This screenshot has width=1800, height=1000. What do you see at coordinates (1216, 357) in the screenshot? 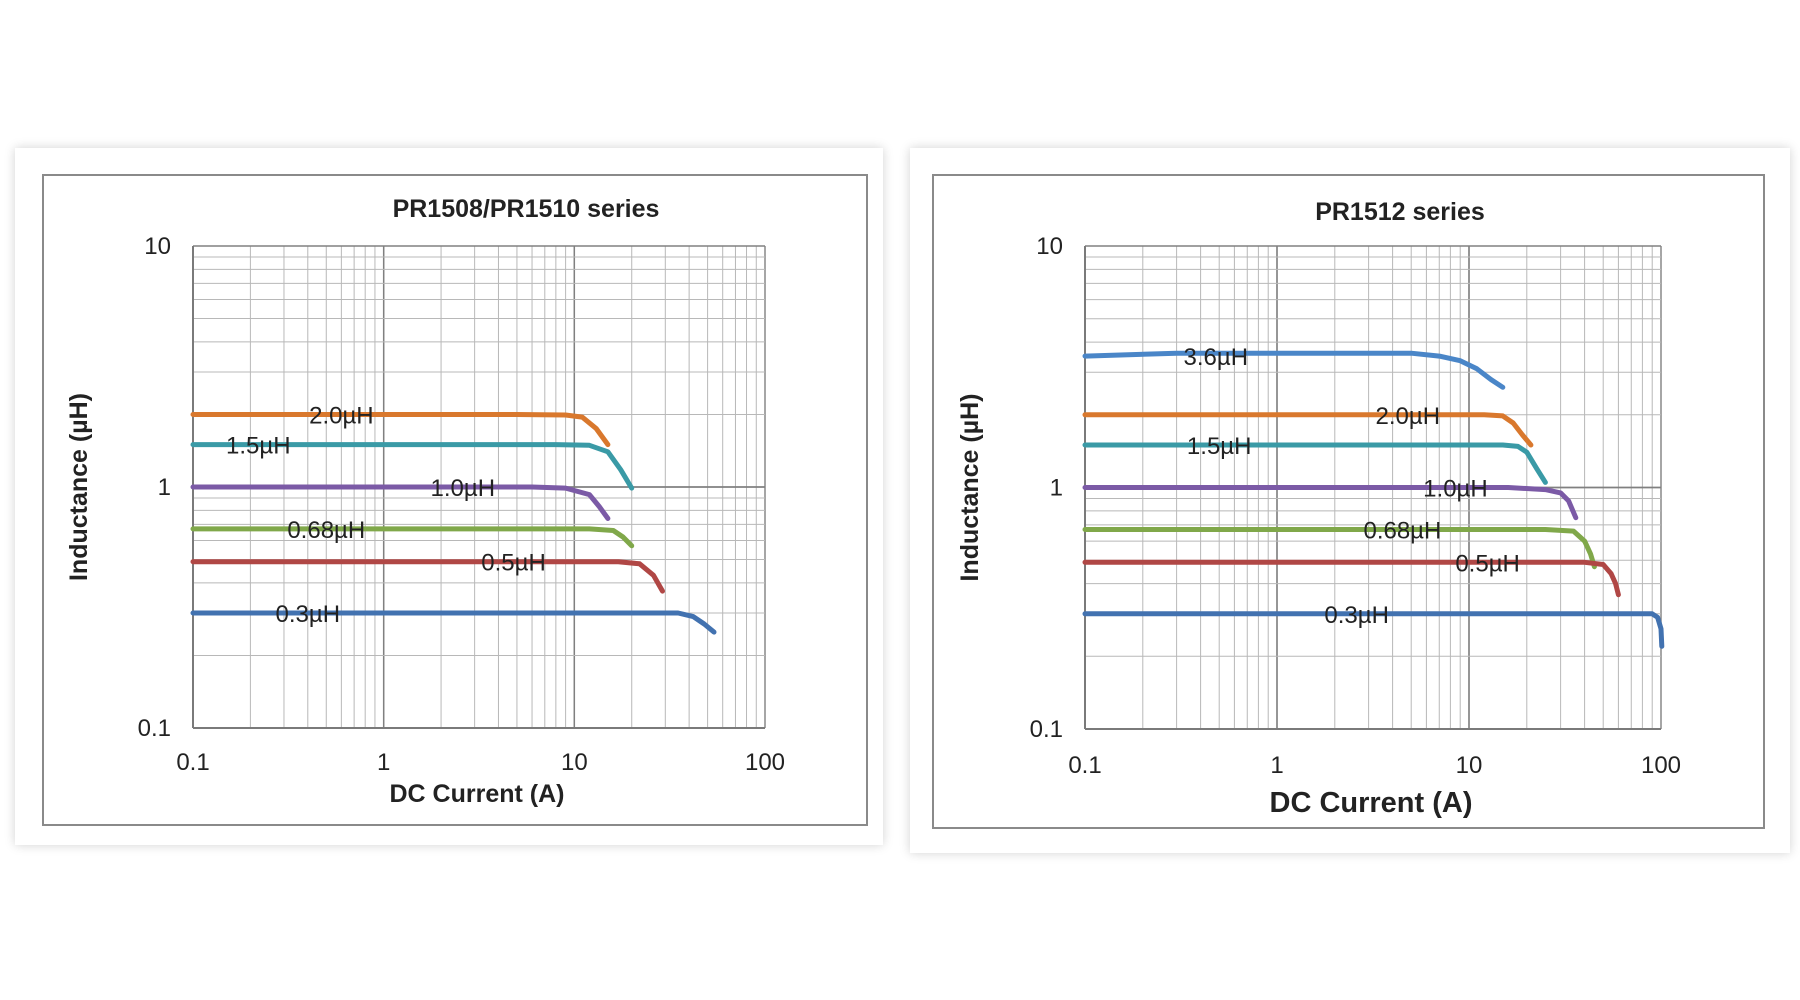
I see `series-label: 3.6µH` at bounding box center [1216, 357].